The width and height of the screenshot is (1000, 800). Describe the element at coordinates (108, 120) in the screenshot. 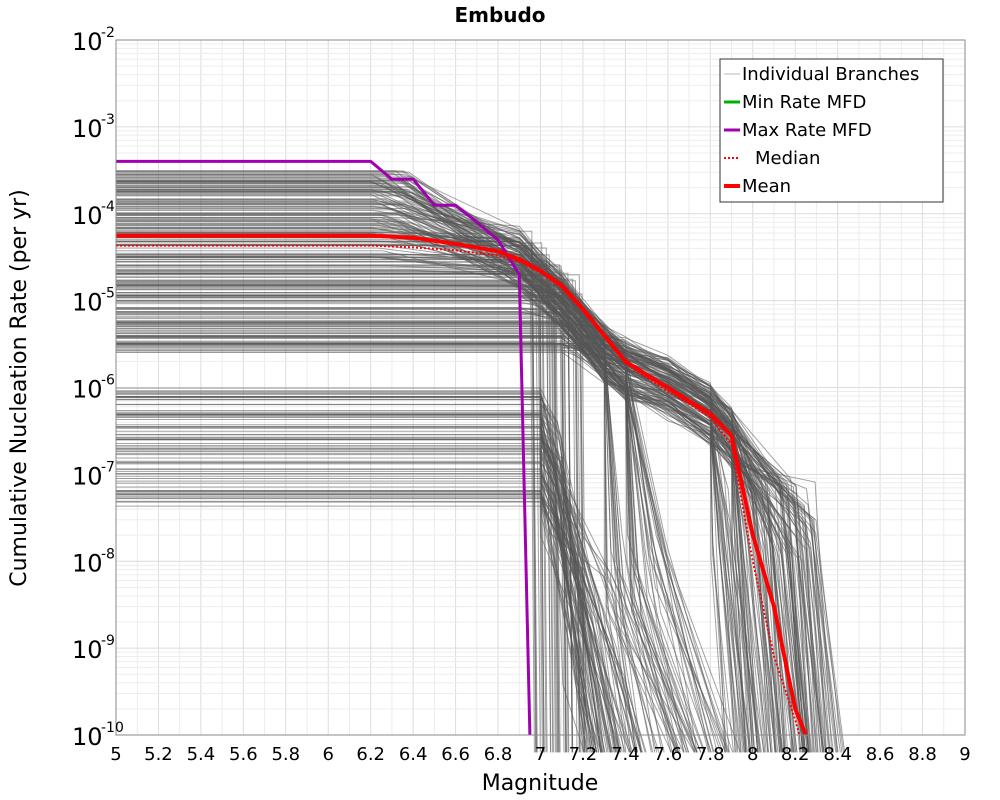

I see `y-tick-exponent: -3` at that location.